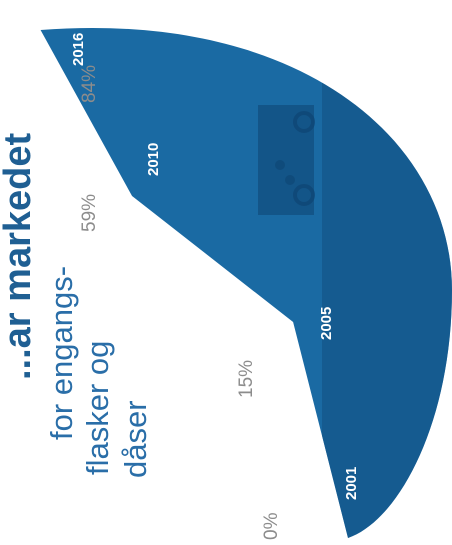 The image size is (452, 545). What do you see at coordinates (326, 323) in the screenshot?
I see `year-label-2005: 2005` at bounding box center [326, 323].